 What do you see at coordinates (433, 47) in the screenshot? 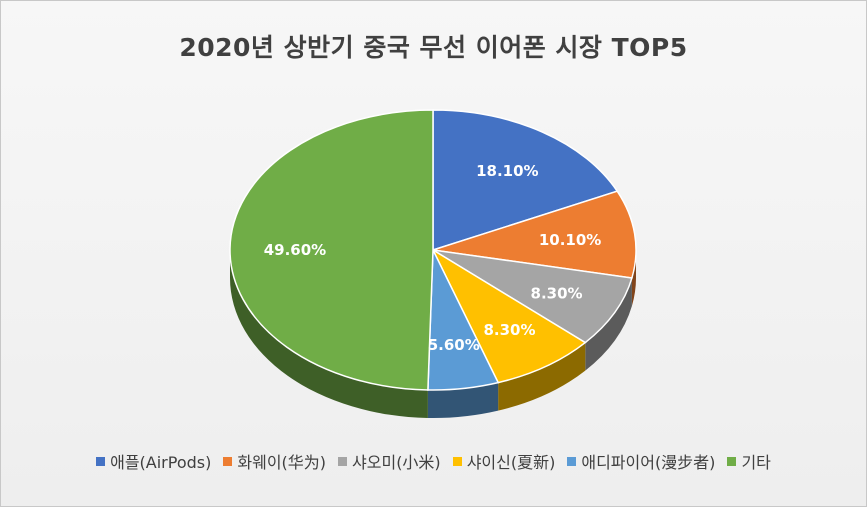
I see `chart-title: 2020년 상반기 중국 무선 이어폰 시장 TOP5` at bounding box center [433, 47].